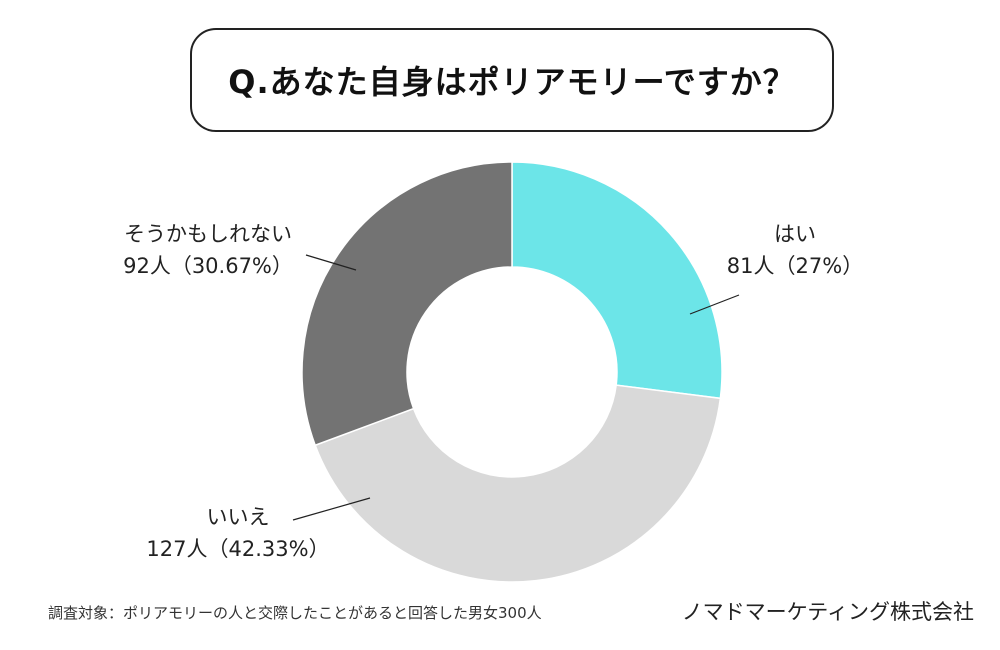  What do you see at coordinates (518, 483) in the screenshot?
I see `donut-slice-no` at bounding box center [518, 483].